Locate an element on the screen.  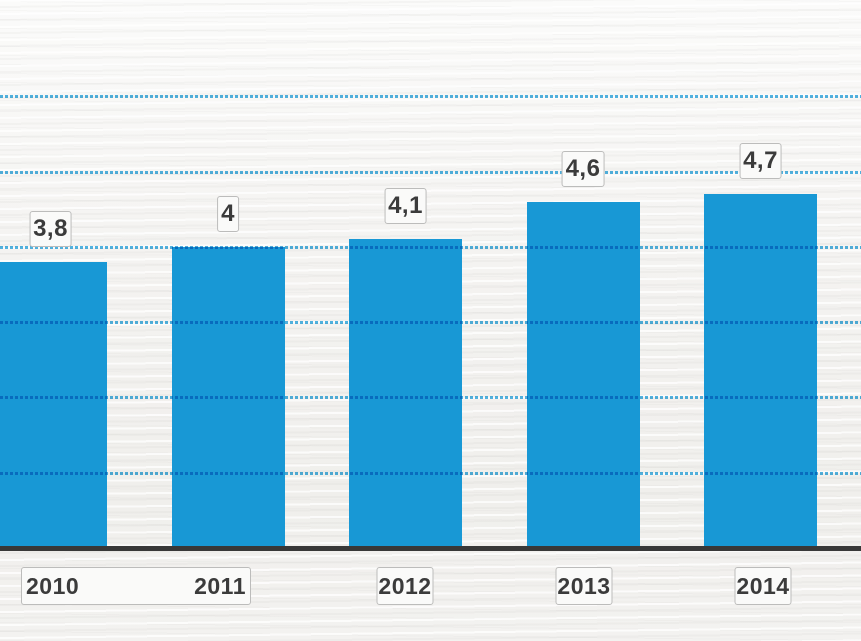
value-label-2014: 4,7 is located at coordinates (760, 161).